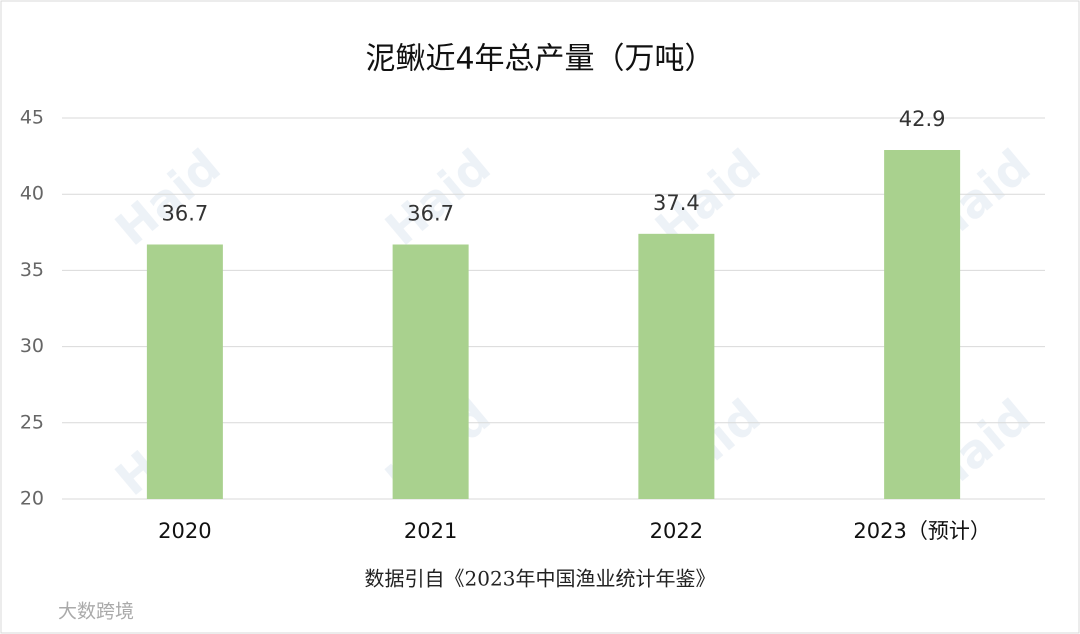 This screenshot has height=634, width=1080. What do you see at coordinates (430, 531) in the screenshot?
I see `x-tick-label: 2021` at bounding box center [430, 531].